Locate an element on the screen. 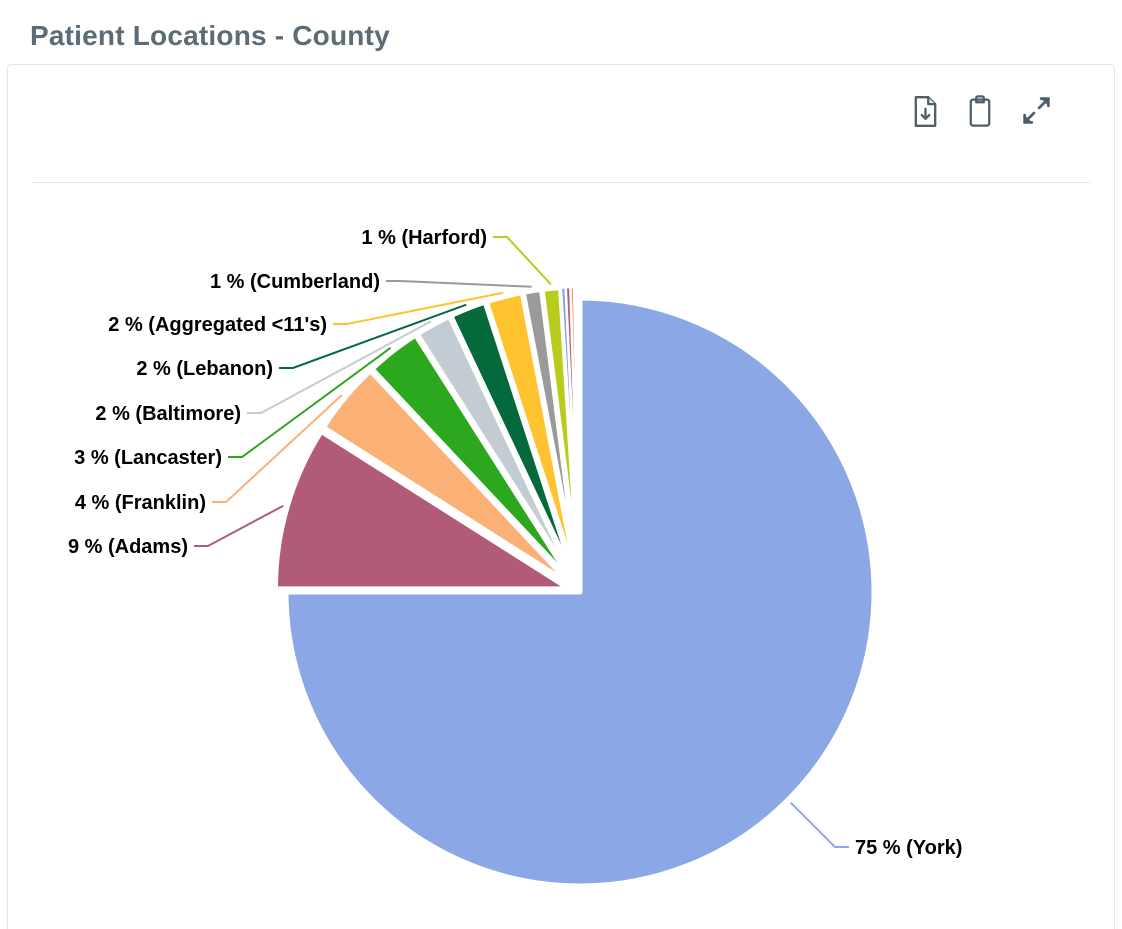 Image resolution: width=1122 pixels, height=929 pixels. leader-line-aggregated-11-s is located at coordinates (418, 308).